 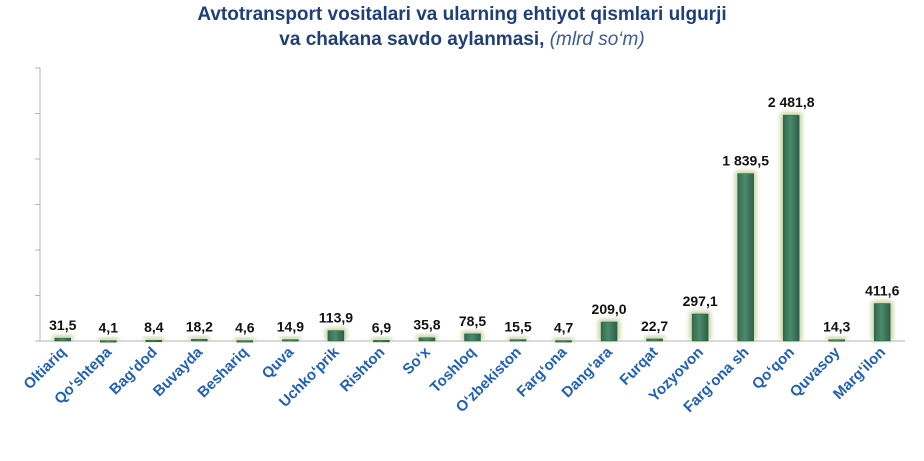 What do you see at coordinates (472, 321) in the screenshot?
I see `data-label: 78,5` at bounding box center [472, 321].